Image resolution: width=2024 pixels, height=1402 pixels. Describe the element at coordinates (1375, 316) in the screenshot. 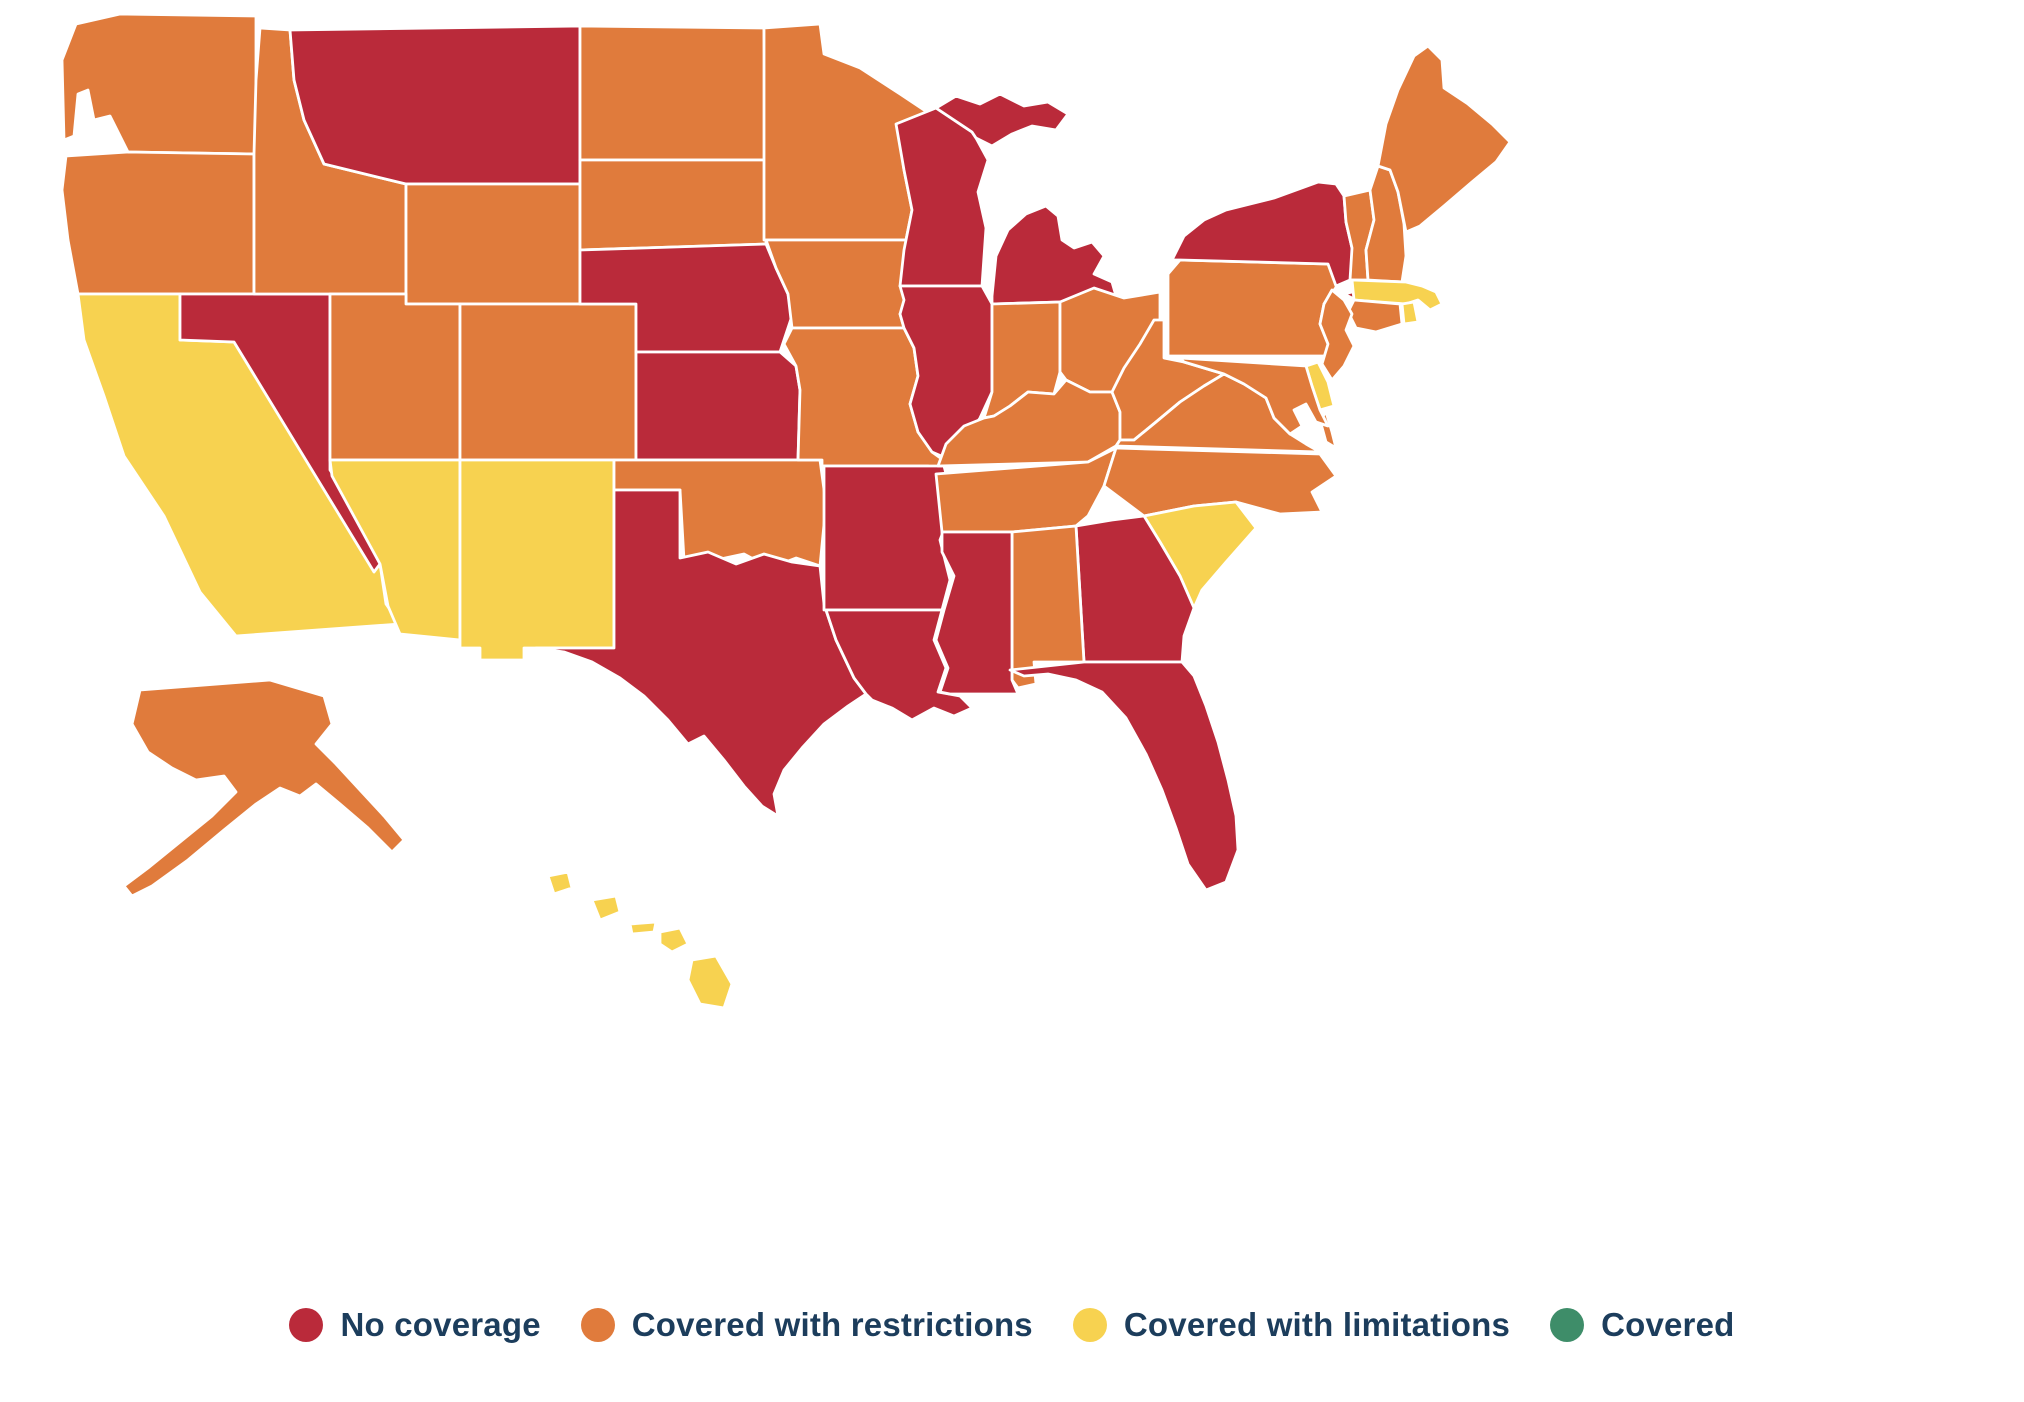

I see `state-connecticut: Connecticut` at that location.